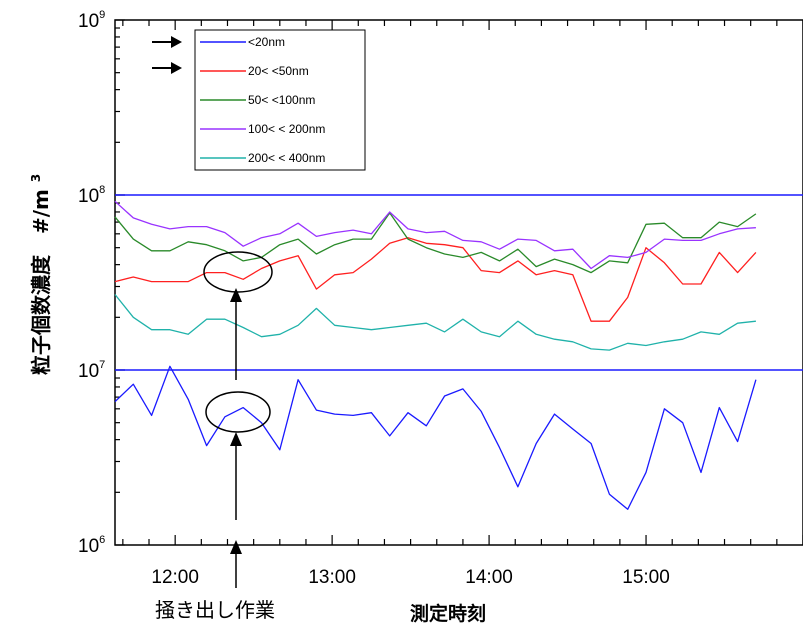  I want to click on y-axis-label: 粒子個数濃度 #/m 3, so click(41, 274).